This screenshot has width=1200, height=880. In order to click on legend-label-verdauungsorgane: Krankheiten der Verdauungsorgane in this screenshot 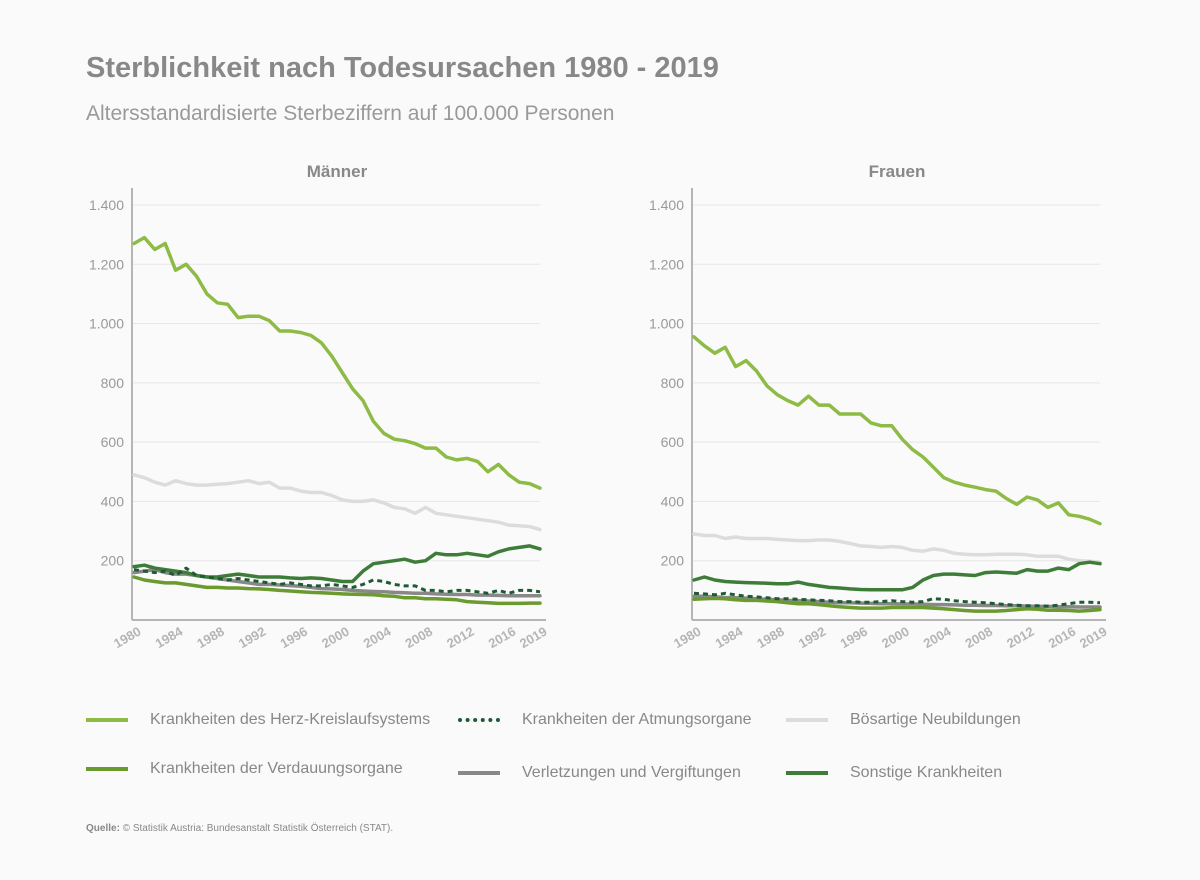, I will do `click(276, 768)`.